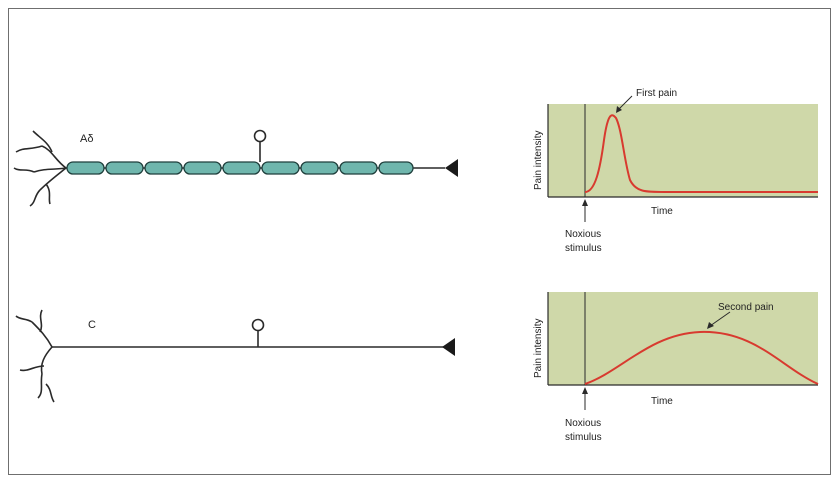 The image size is (839, 483). Describe the element at coordinates (235, 356) in the screenshot. I see `c-fiber: C` at that location.